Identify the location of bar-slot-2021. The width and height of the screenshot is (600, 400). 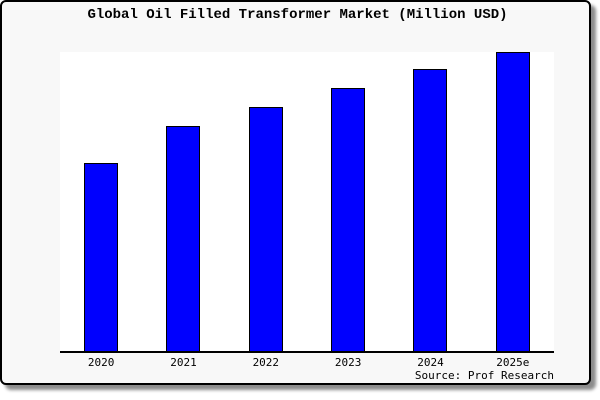
(183, 201).